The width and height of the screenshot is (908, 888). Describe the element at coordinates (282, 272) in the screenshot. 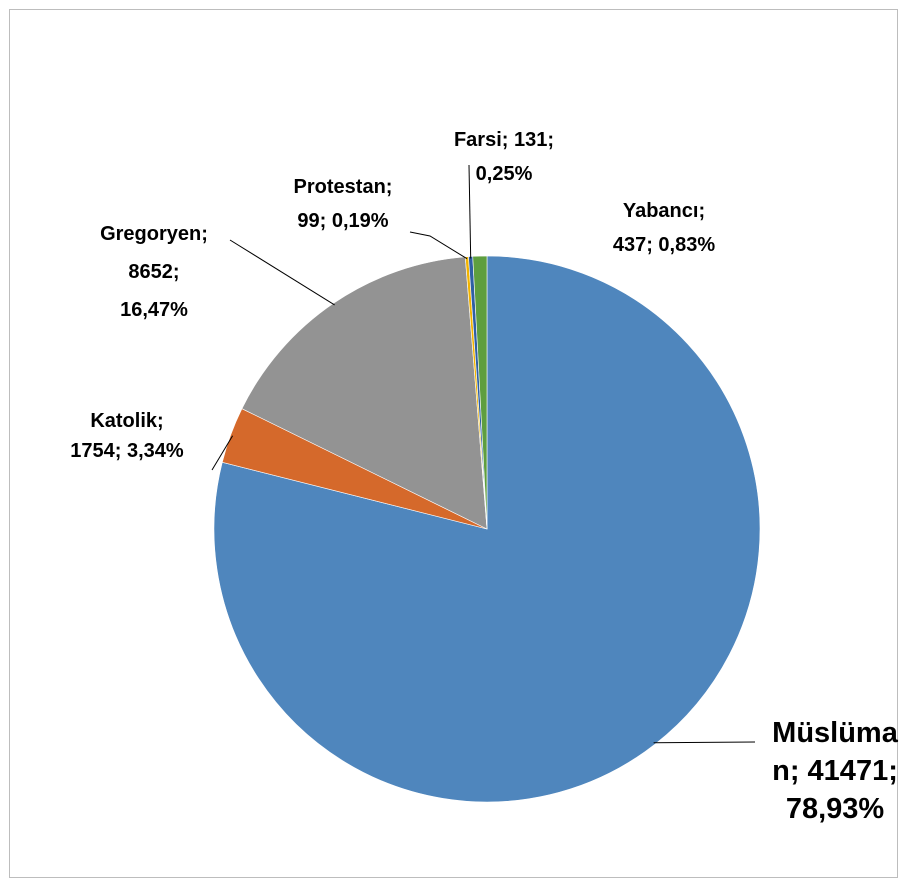

I see `leader-line-gregoryen` at that location.